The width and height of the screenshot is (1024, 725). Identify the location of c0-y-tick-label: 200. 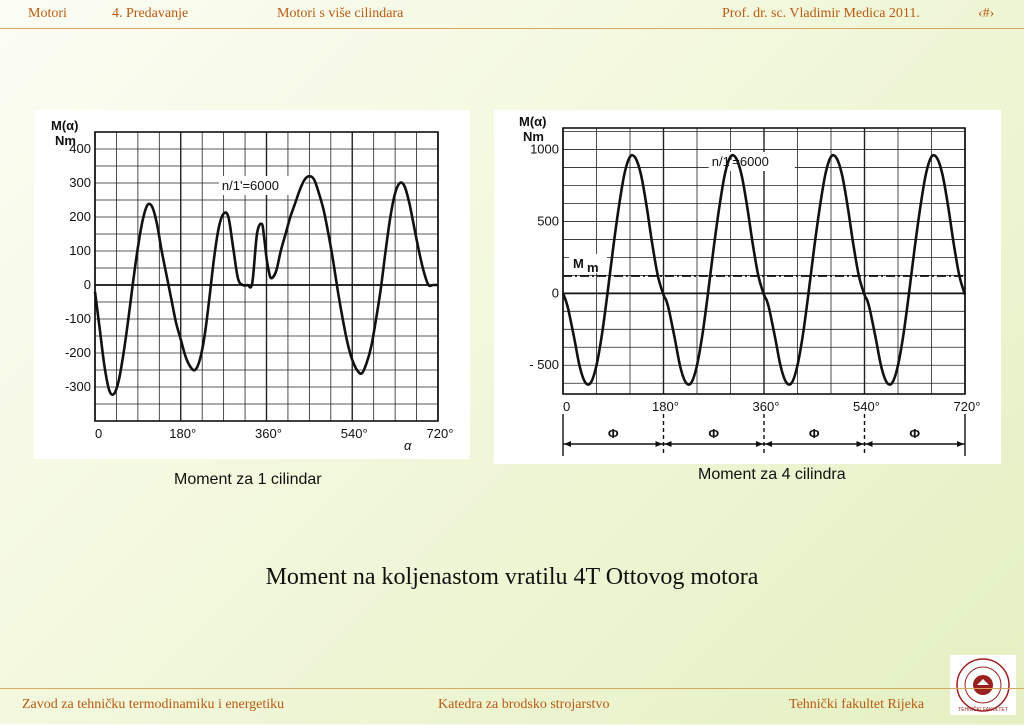
(80, 216).